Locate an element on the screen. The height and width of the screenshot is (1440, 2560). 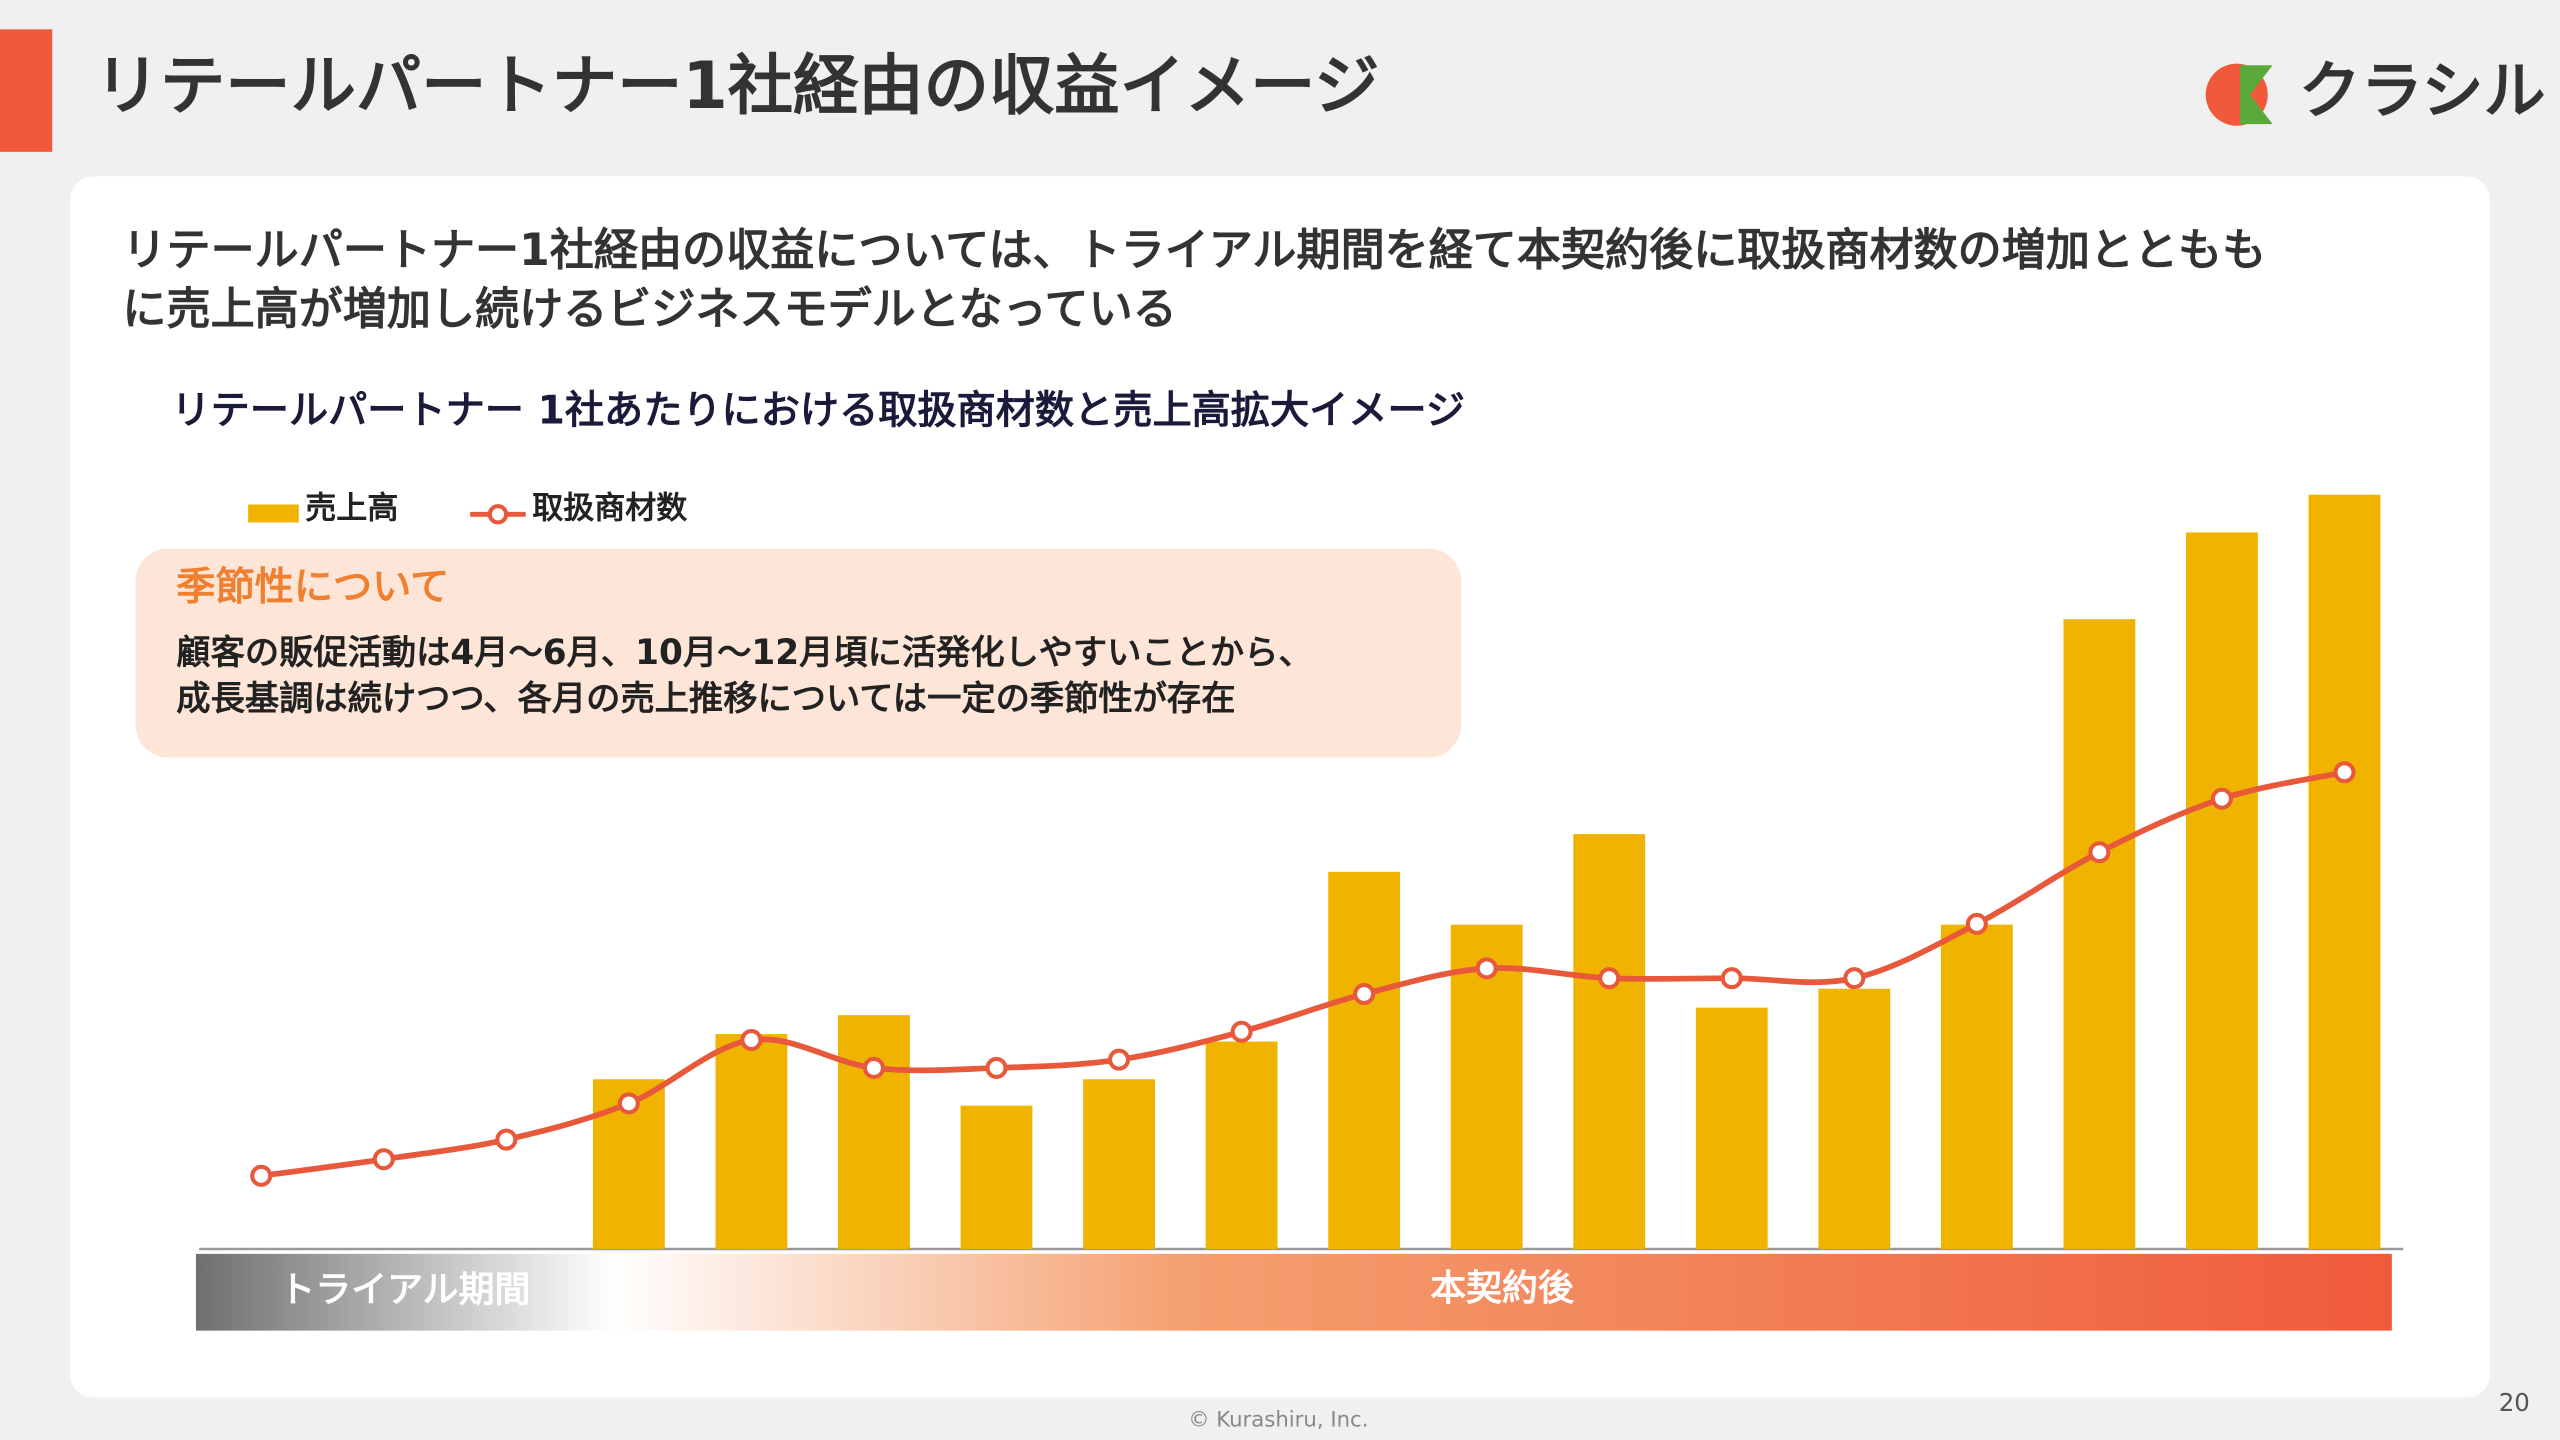
footer: © Kurashiru, Inc. is located at coordinates (1278, 1419).